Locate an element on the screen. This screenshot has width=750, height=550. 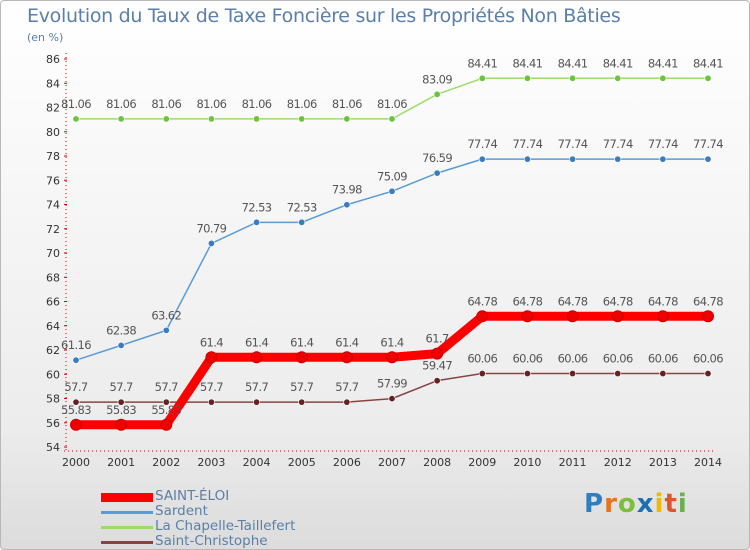
x-tick-label: 2010 is located at coordinates (527, 462).